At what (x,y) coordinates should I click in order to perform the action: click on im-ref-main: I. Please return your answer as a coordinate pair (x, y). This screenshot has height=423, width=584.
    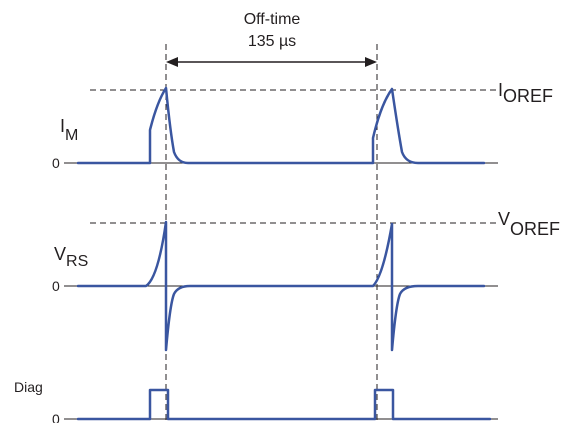
    Looking at the image, I should click on (500, 90).